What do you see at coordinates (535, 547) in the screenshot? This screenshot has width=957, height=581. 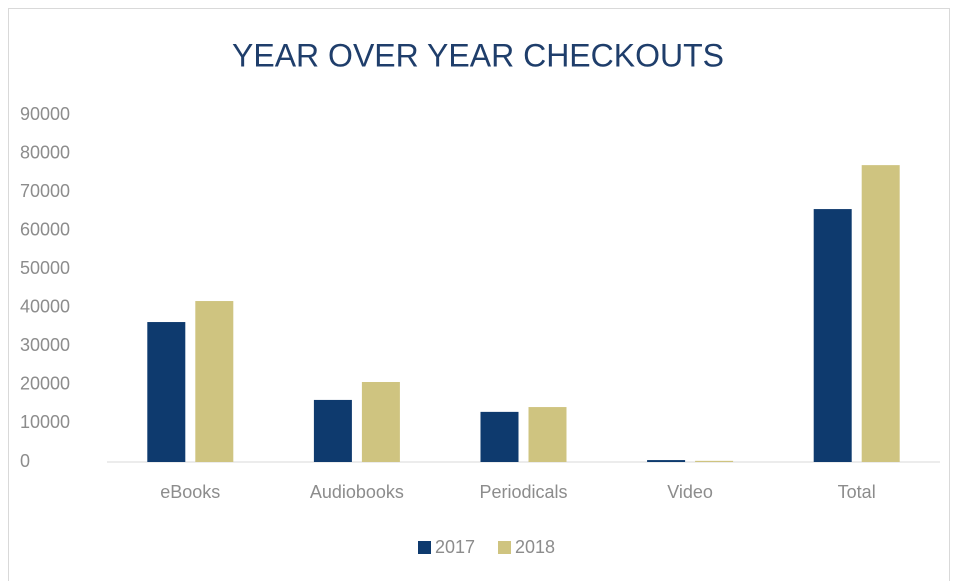 I see `legend-label: 2018` at bounding box center [535, 547].